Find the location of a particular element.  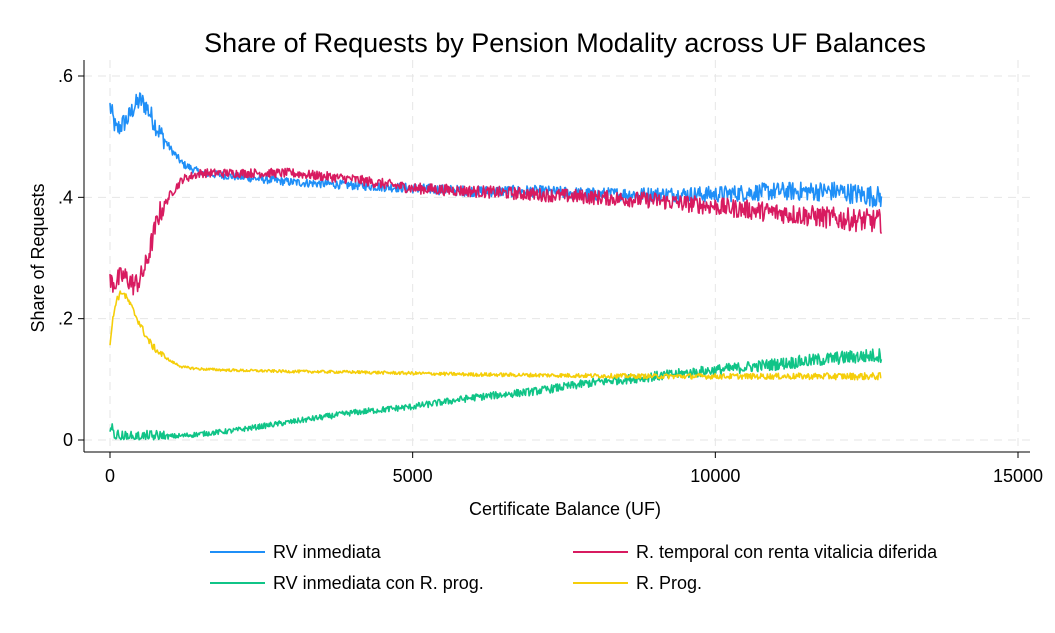

x-ticks: 0 5000 10000 15000 is located at coordinates (574, 469).